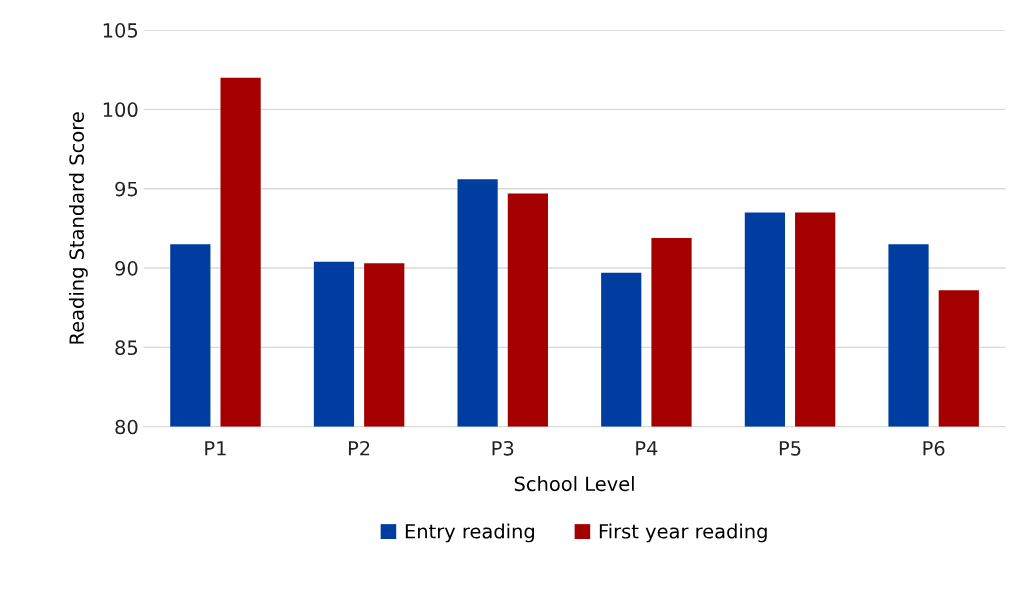  I want to click on y-tick-label: 100, so click(120, 110).